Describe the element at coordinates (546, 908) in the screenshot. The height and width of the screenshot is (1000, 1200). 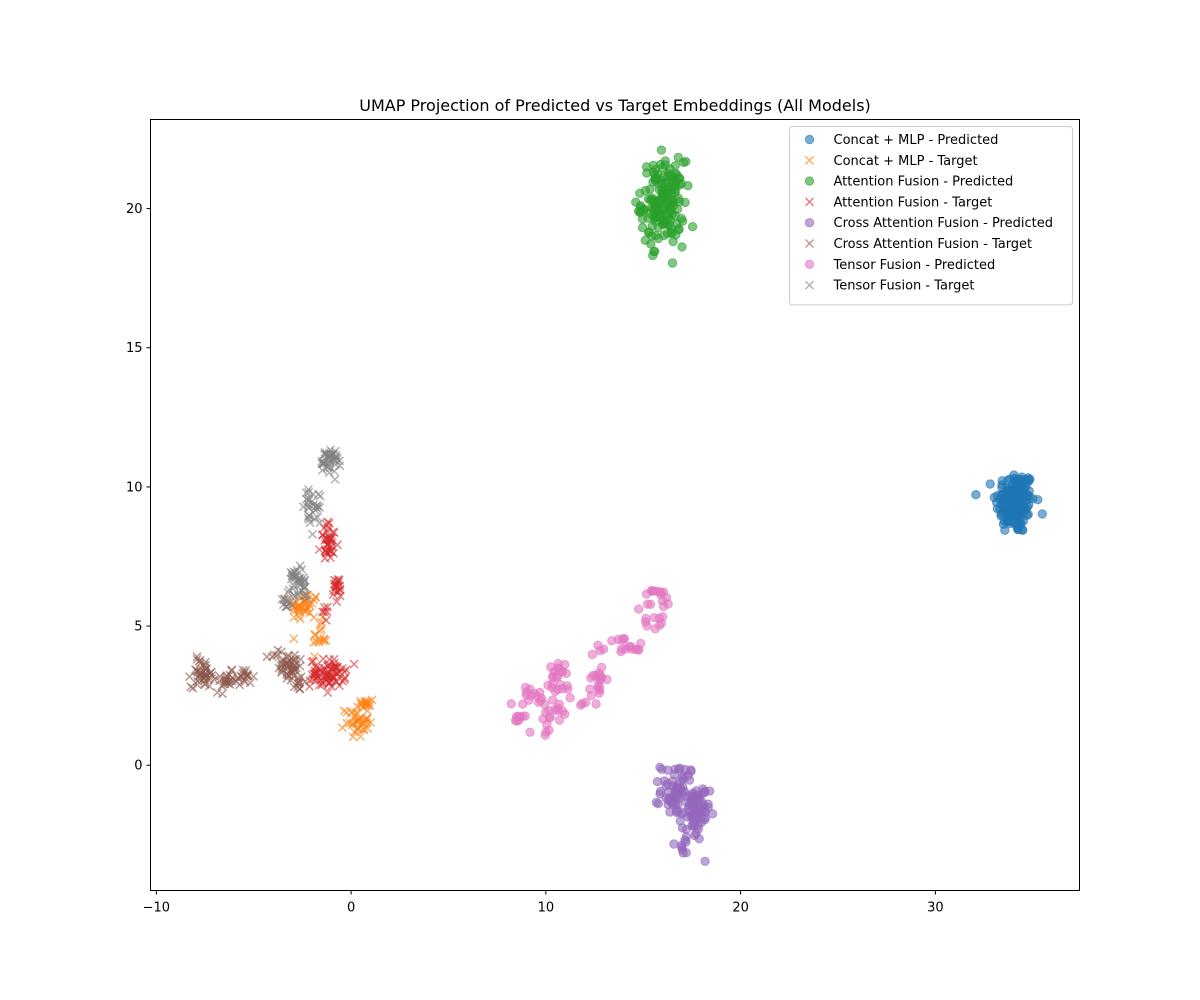
I see `x-tick-label: 10` at that location.